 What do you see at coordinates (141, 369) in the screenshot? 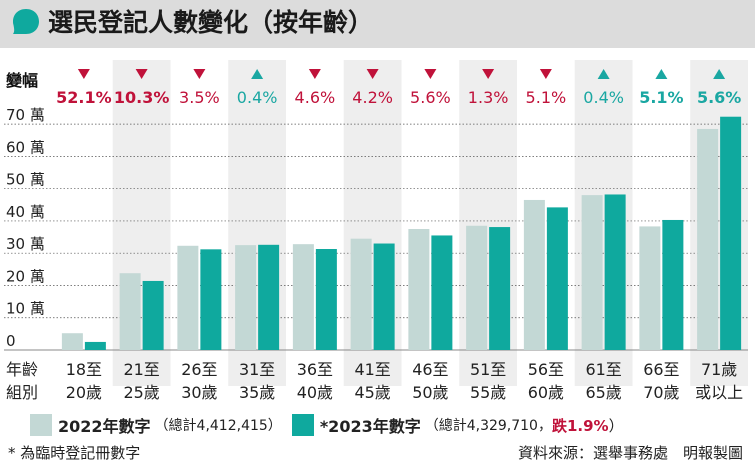
I see `category-label-line1: 21至` at bounding box center [141, 369].